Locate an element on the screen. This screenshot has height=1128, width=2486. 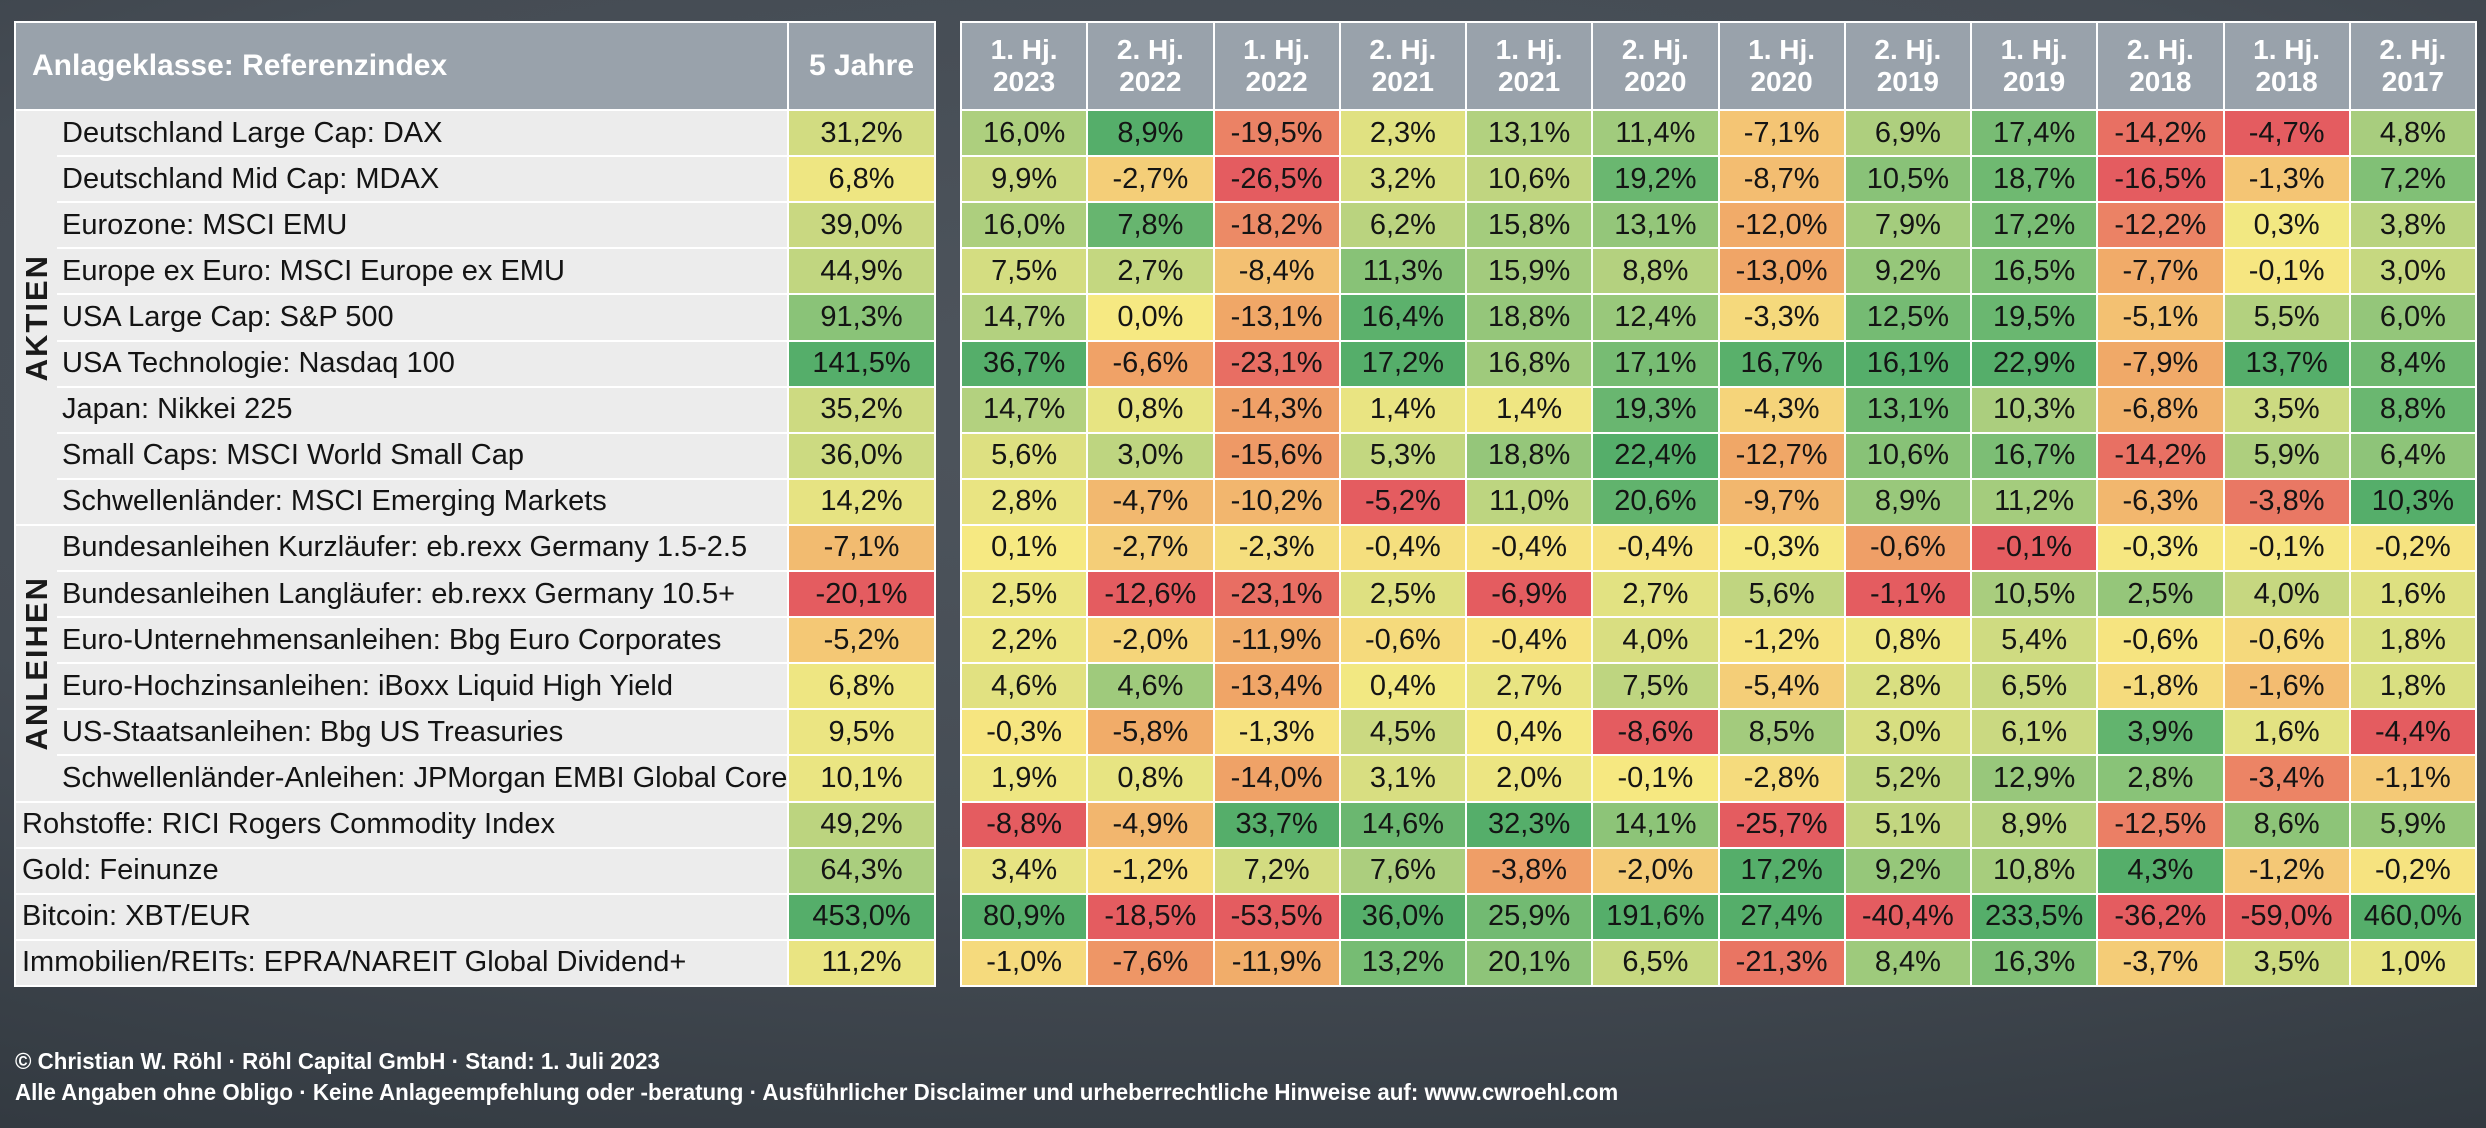
five-year-return-cell: -20,1% is located at coordinates (861, 594).